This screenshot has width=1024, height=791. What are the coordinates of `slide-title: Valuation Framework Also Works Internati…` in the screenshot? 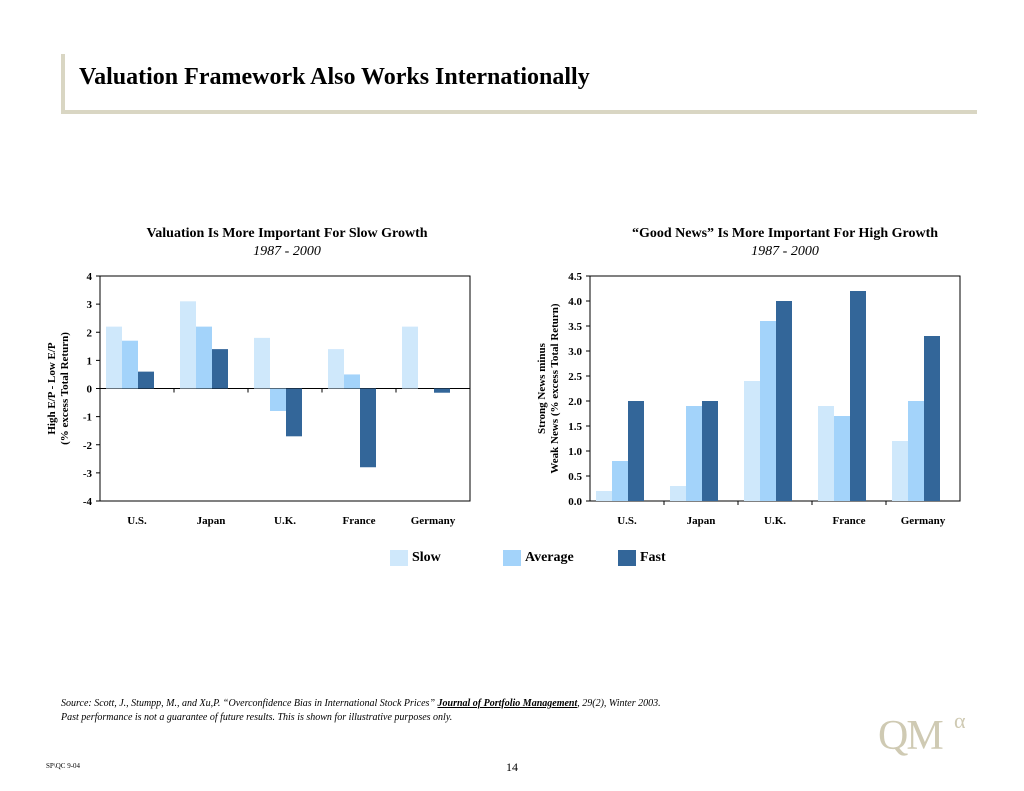 It's located at (334, 77).